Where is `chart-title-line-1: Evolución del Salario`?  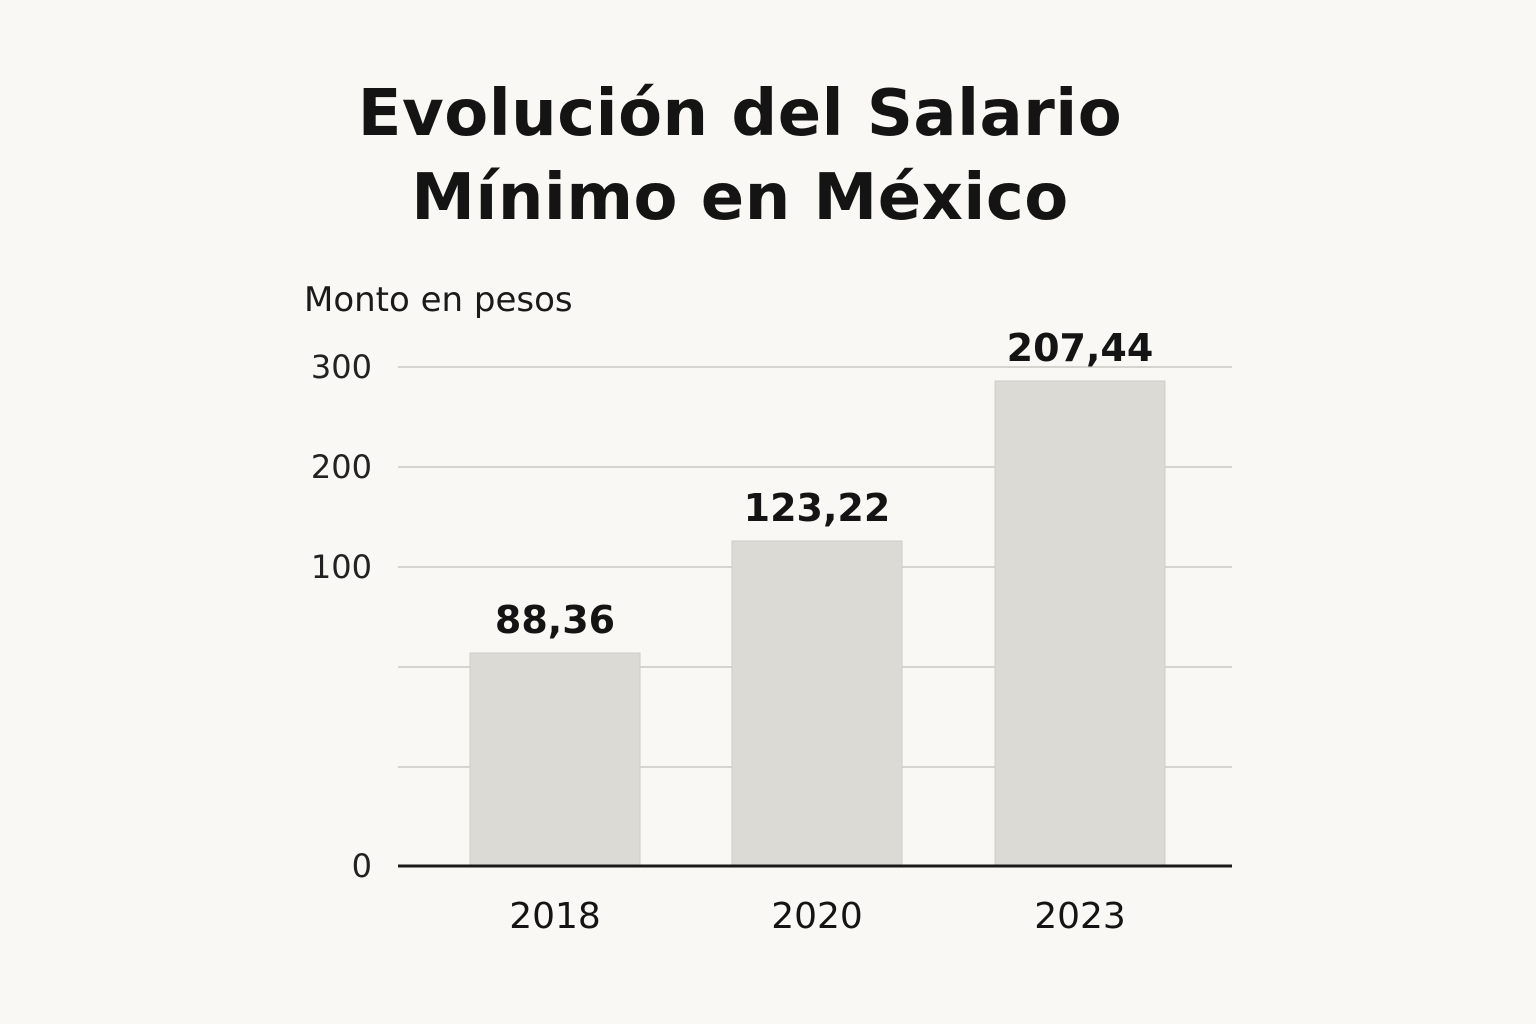
chart-title-line-1: Evolución del Salario is located at coordinates (740, 114).